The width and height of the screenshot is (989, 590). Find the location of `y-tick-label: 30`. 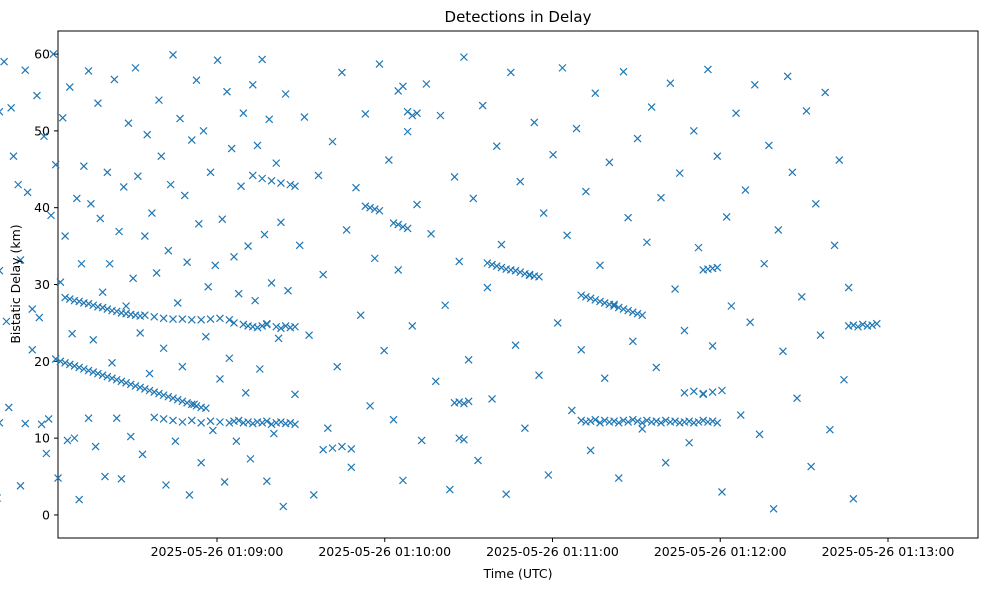

y-tick-label: 30 is located at coordinates (42, 284).